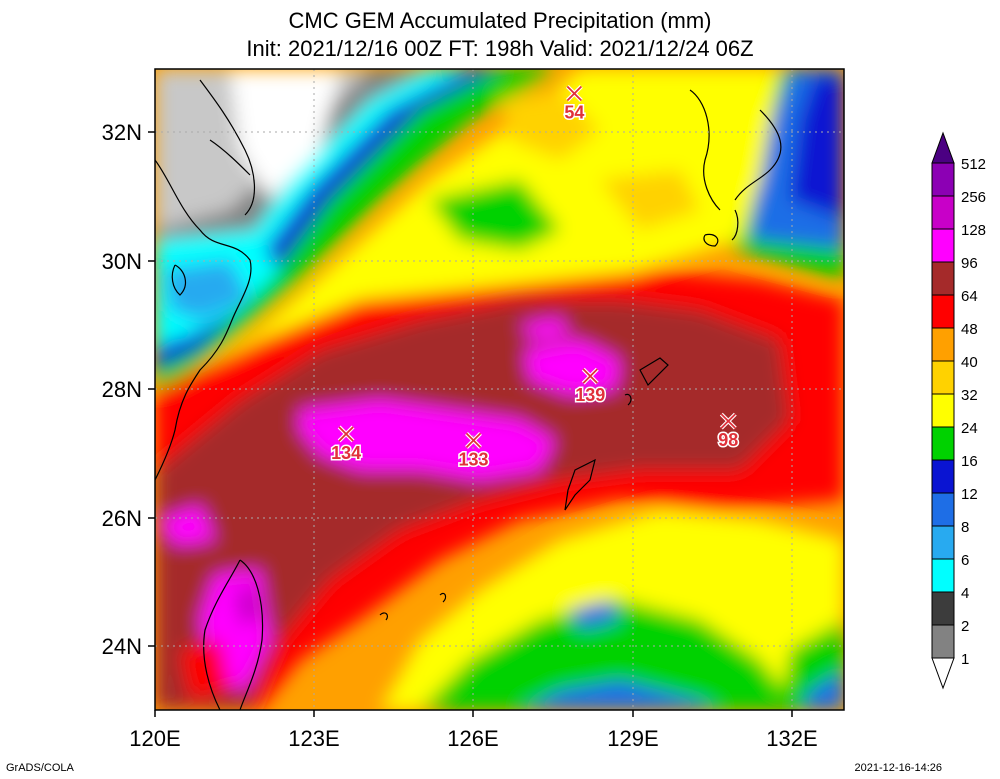 The height and width of the screenshot is (779, 1000). What do you see at coordinates (590, 395) in the screenshot?
I see `max-value-label: 139` at bounding box center [590, 395].